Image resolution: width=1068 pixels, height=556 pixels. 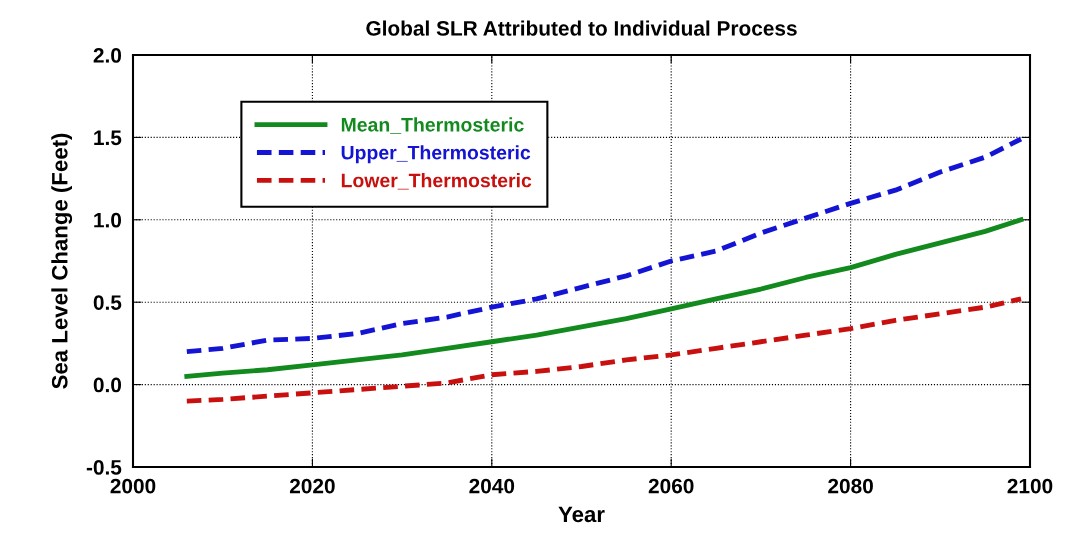 What do you see at coordinates (108, 138) in the screenshot?
I see `y-tick-label: 1.5` at bounding box center [108, 138].